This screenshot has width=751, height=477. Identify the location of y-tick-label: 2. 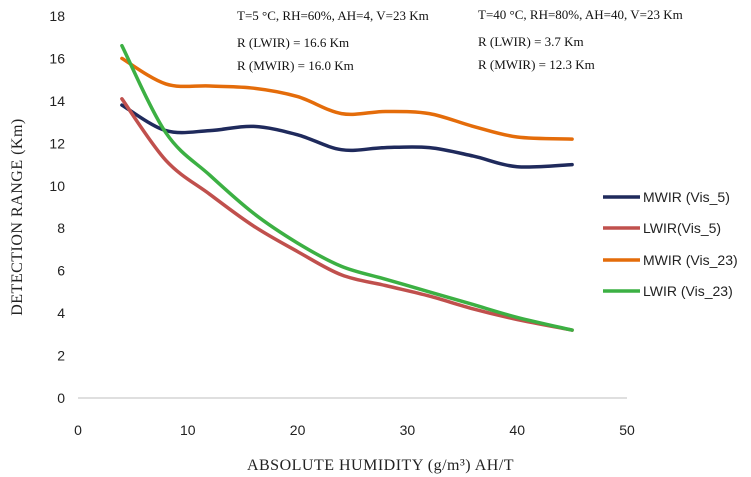
(61, 356).